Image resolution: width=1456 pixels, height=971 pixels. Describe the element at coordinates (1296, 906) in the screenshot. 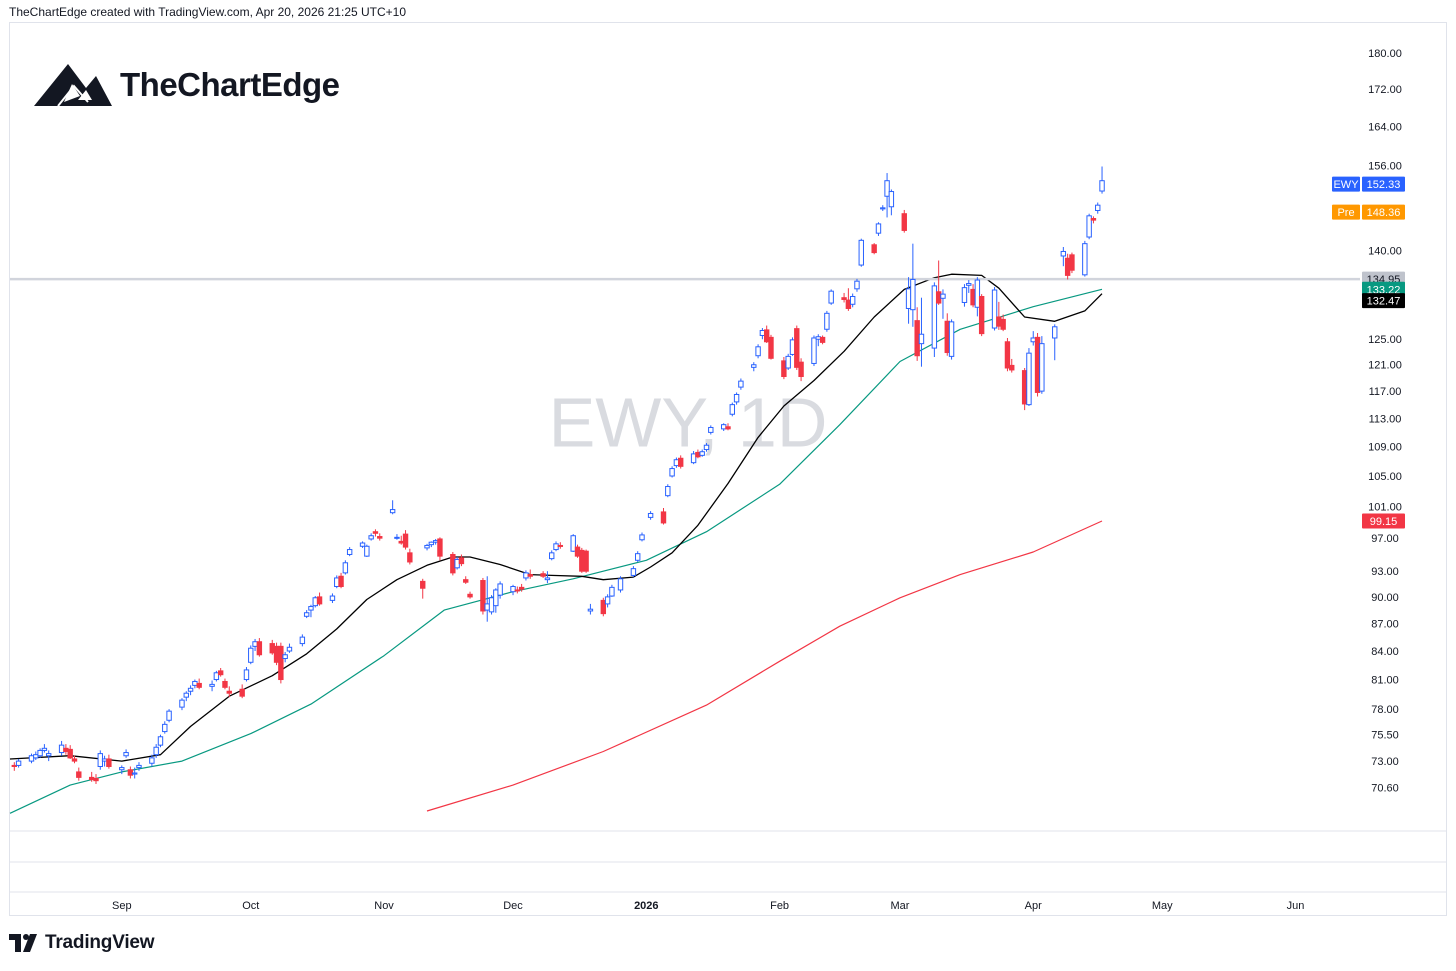

I see `time-tick-label: Jun` at that location.